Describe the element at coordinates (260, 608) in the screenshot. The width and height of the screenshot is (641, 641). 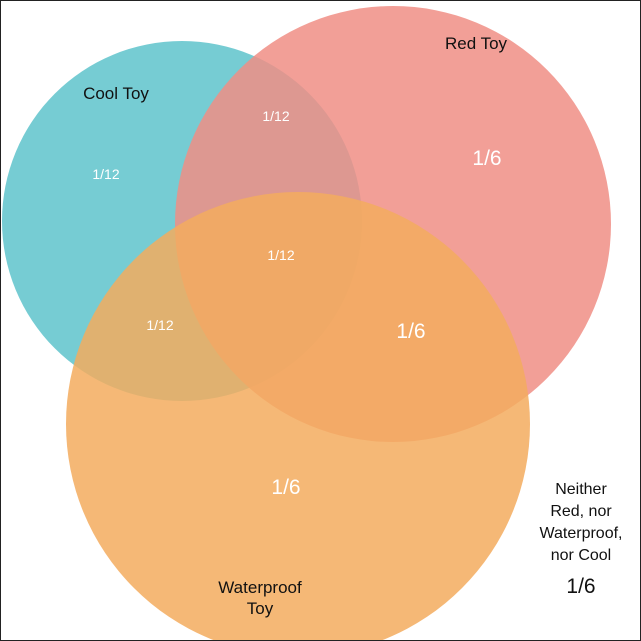
I see `waterproof-toy-label-line2: Toy` at that location.